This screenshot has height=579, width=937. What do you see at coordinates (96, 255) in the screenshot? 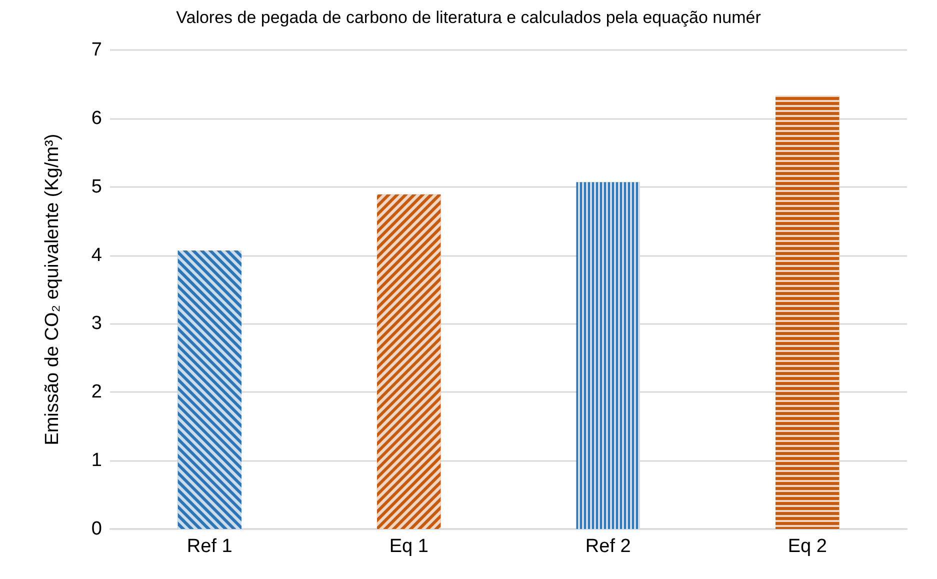
I see `y-tick-label: 4` at bounding box center [96, 255].